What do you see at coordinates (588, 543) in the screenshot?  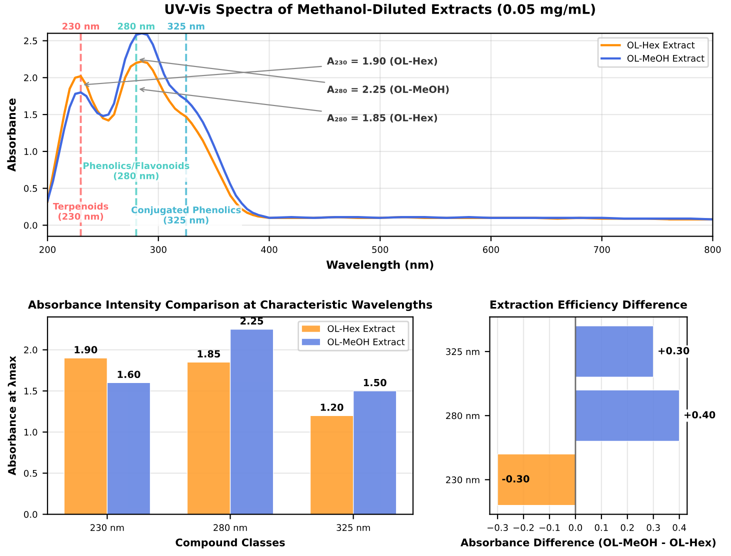 I see `x-axis-title: Absorbance Difference (OL-MeOH - OL-Hex)` at bounding box center [588, 543].